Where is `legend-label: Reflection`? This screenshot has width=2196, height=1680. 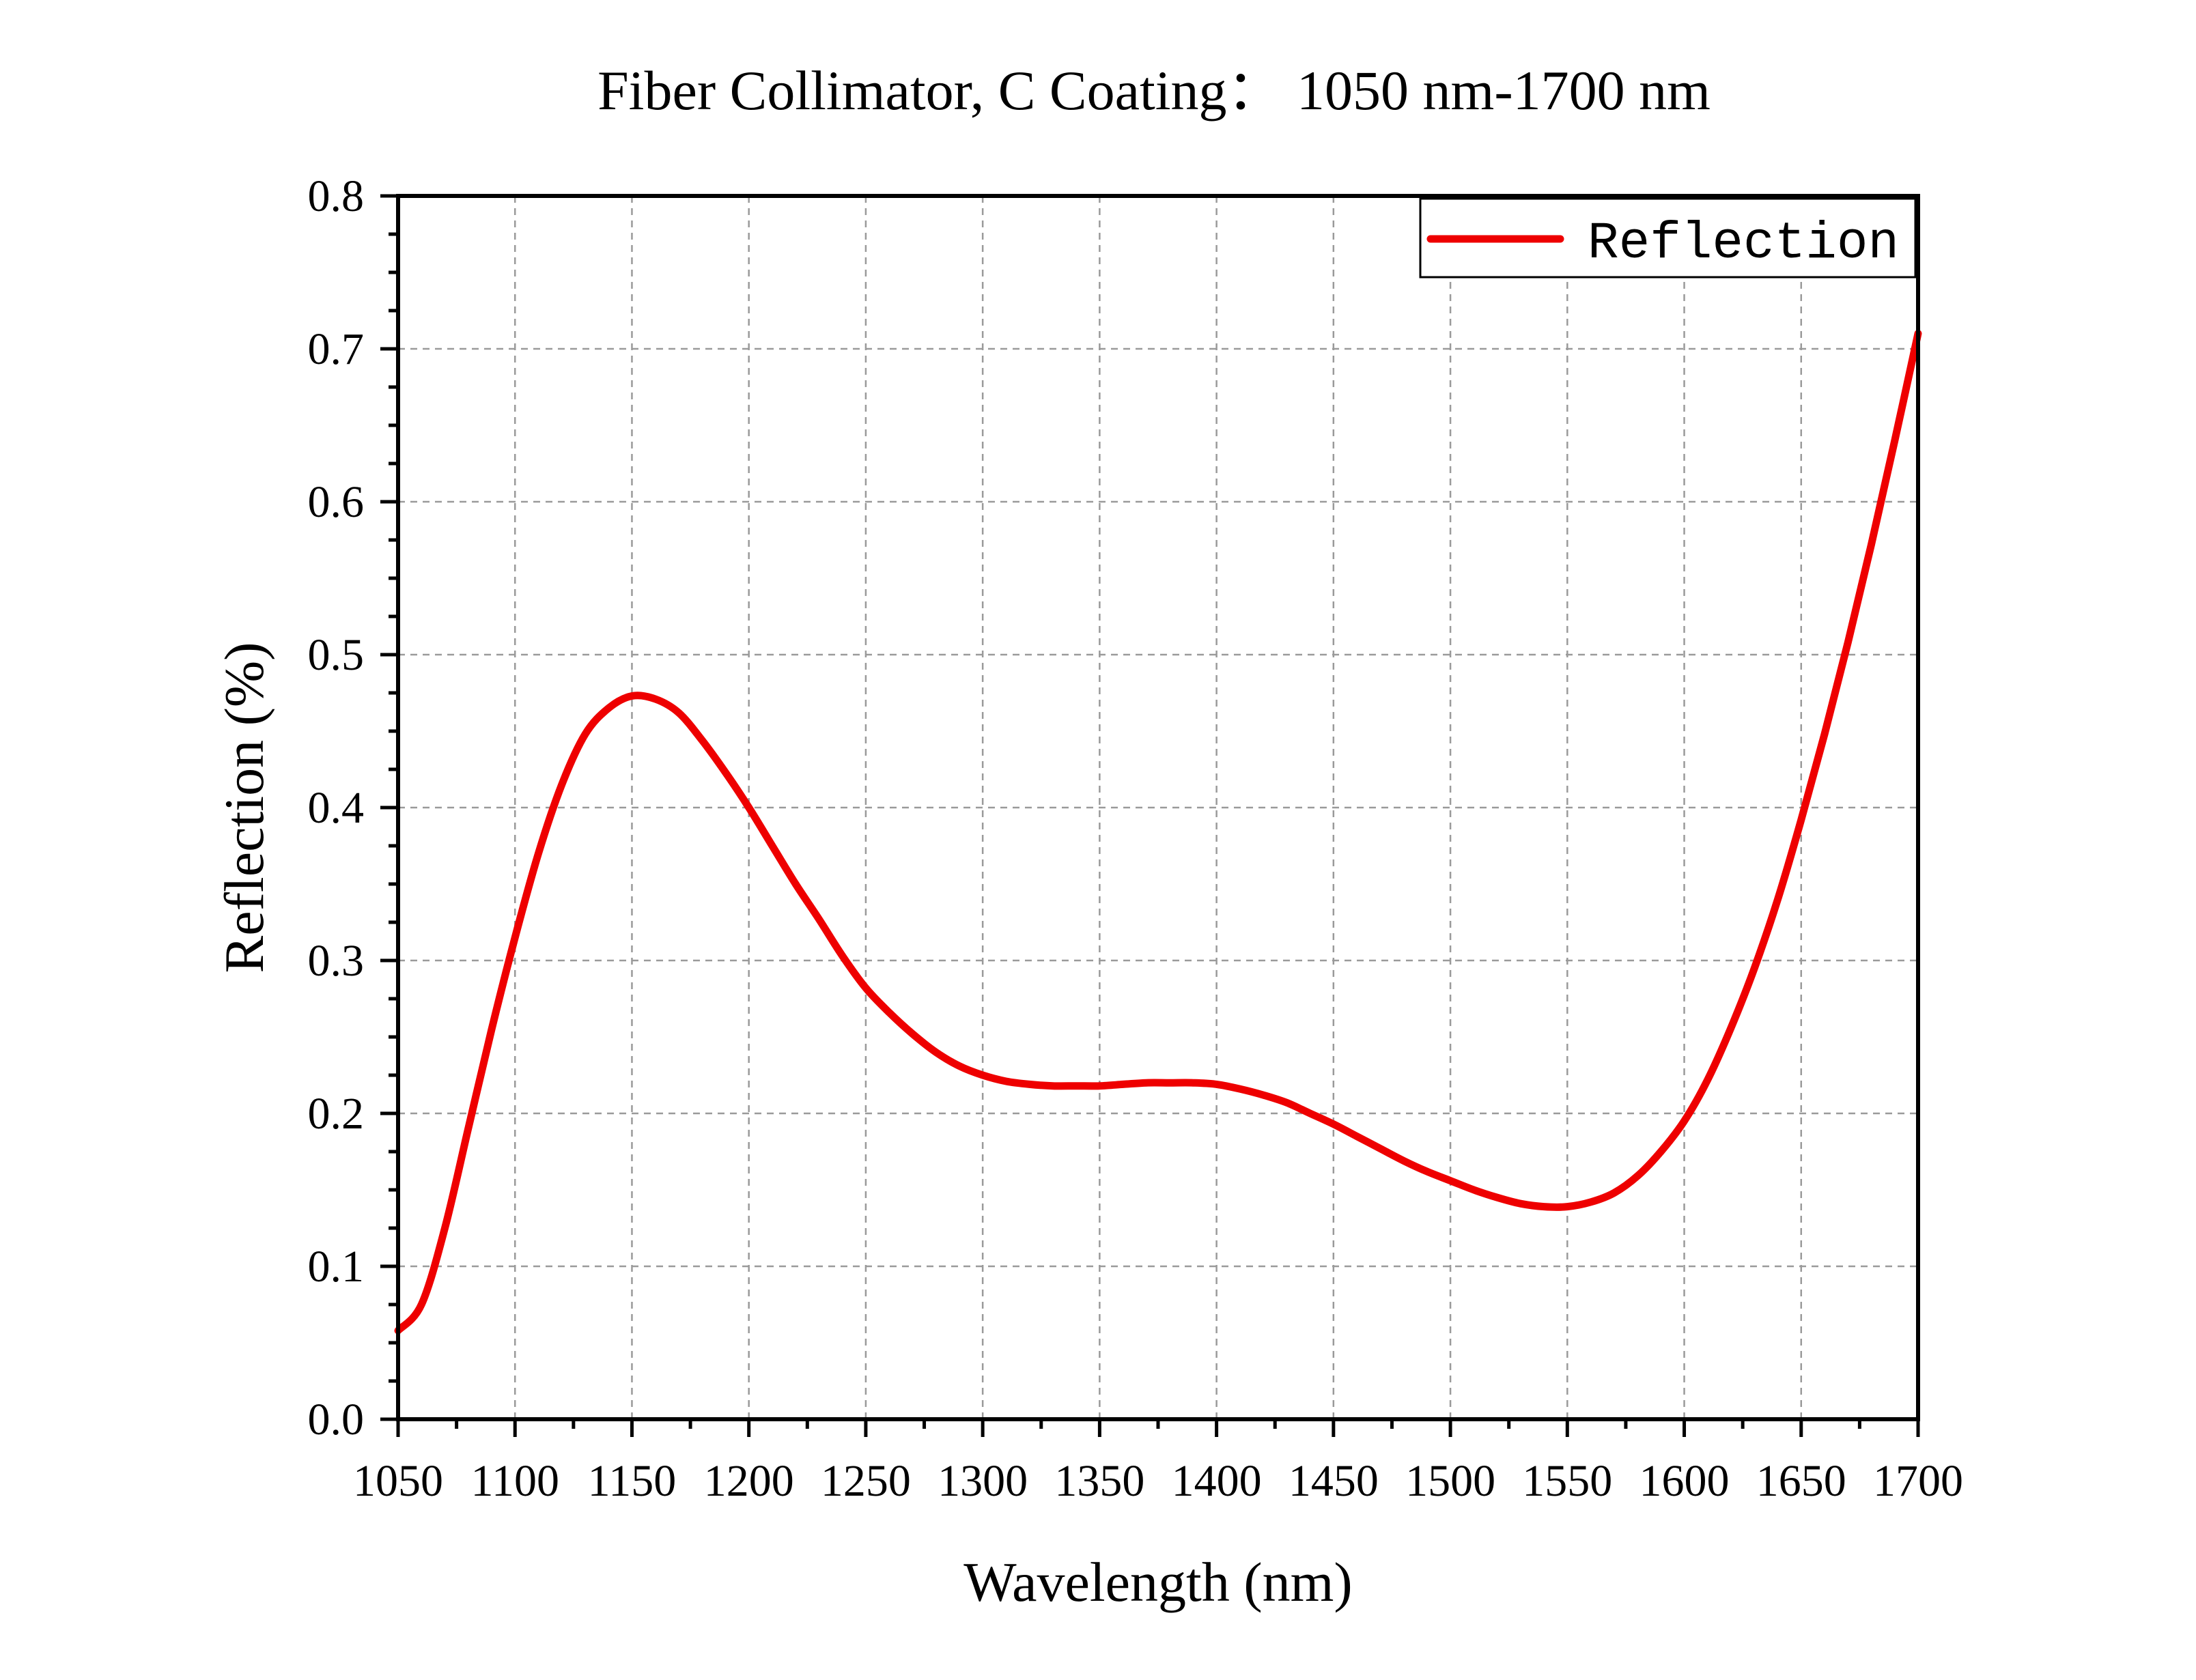
legend-label: Reflection is located at coordinates (1744, 243).